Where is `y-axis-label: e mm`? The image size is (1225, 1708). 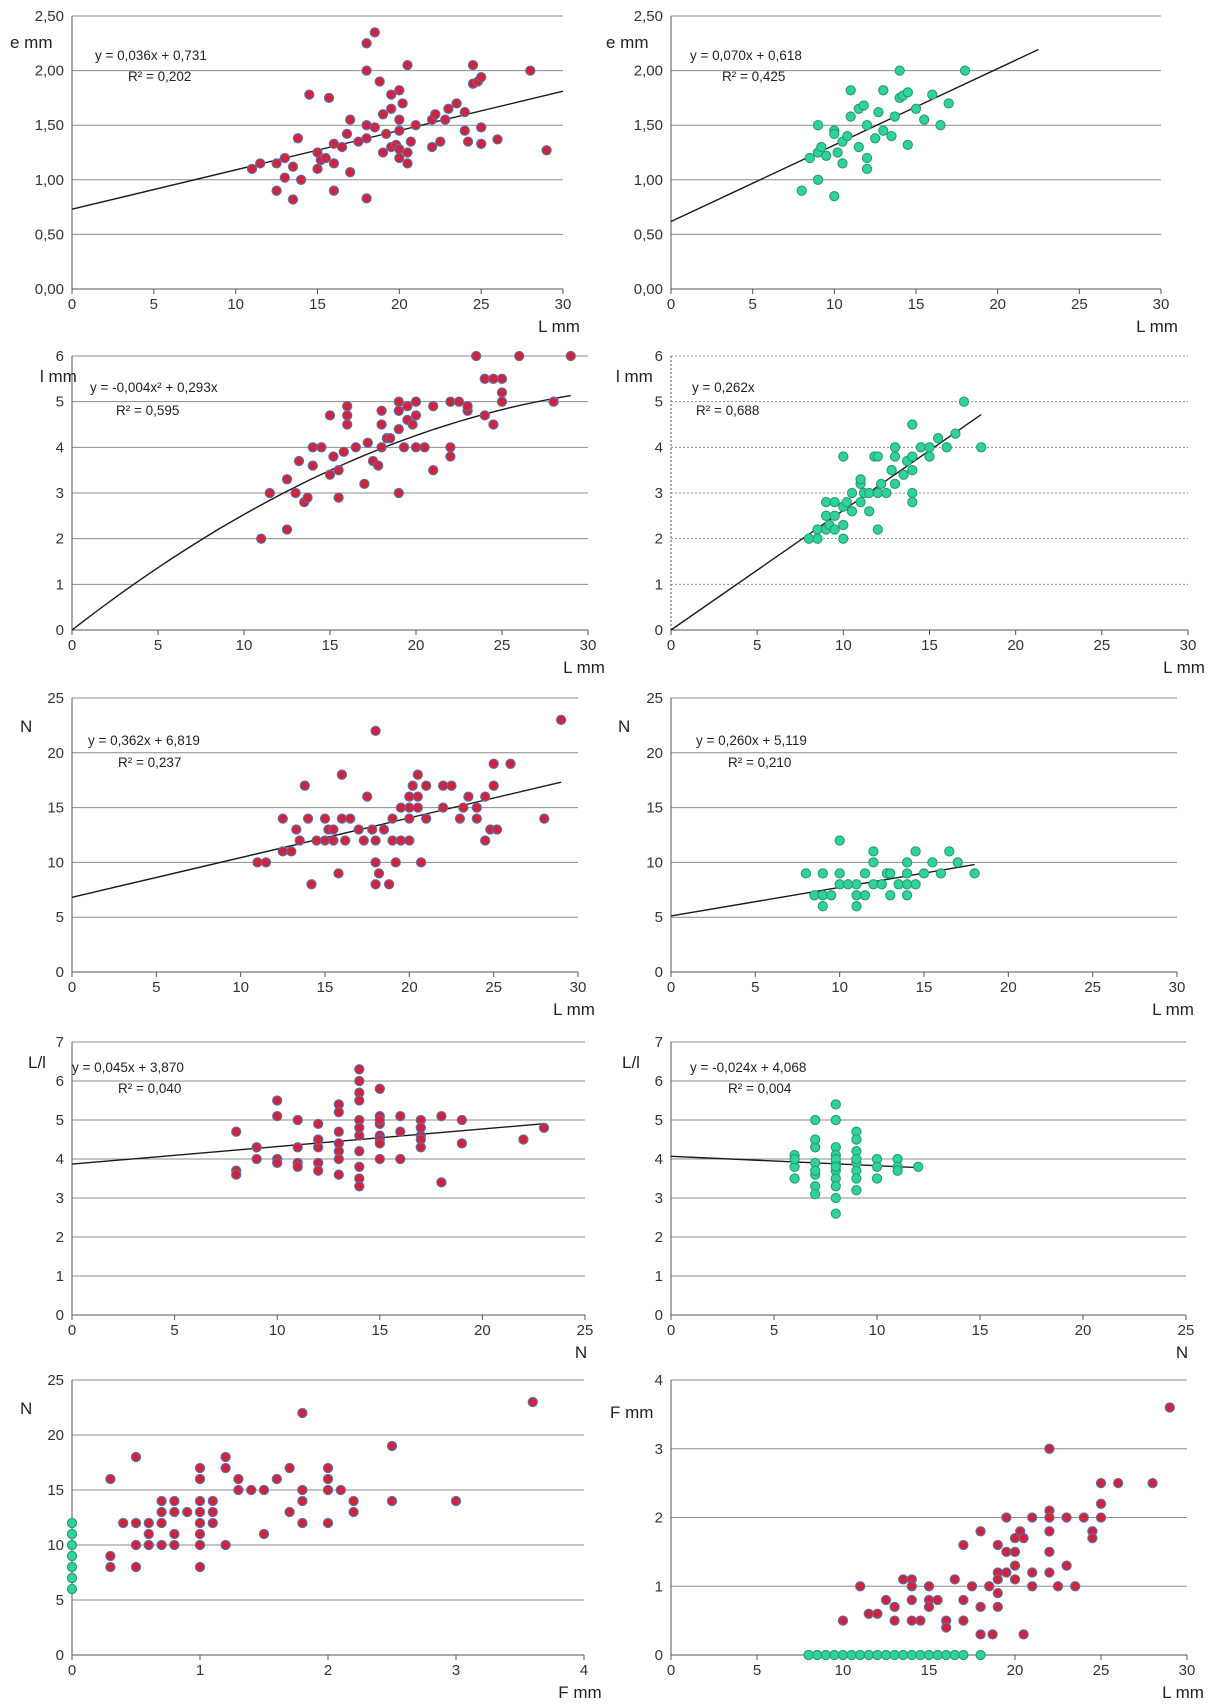
y-axis-label: e mm is located at coordinates (31, 42).